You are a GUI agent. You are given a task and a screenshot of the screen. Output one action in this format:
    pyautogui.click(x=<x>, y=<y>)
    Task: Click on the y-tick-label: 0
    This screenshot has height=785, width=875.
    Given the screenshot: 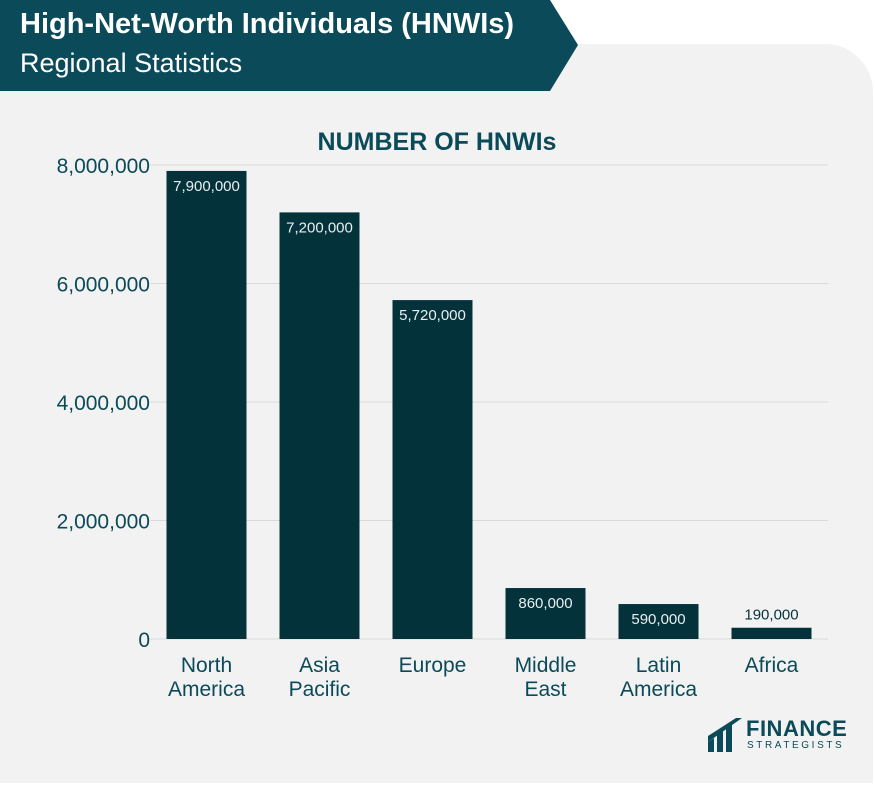 What is the action you would take?
    pyautogui.click(x=144, y=640)
    